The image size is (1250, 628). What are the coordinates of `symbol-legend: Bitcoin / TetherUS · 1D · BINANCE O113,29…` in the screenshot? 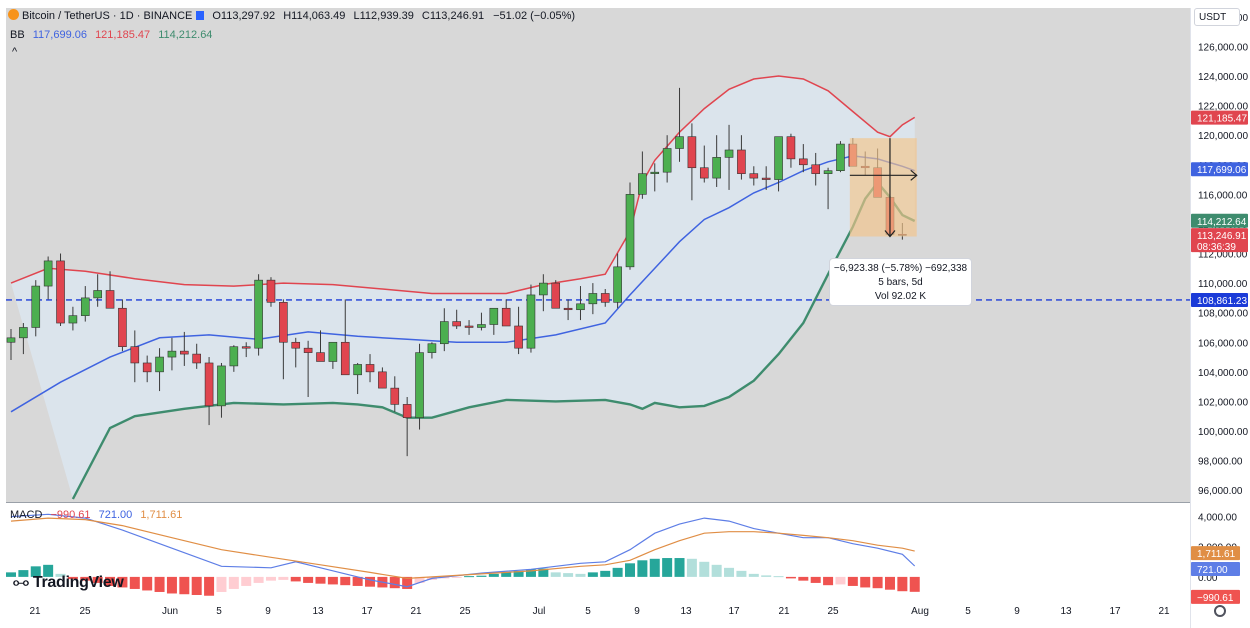 It's located at (294, 15).